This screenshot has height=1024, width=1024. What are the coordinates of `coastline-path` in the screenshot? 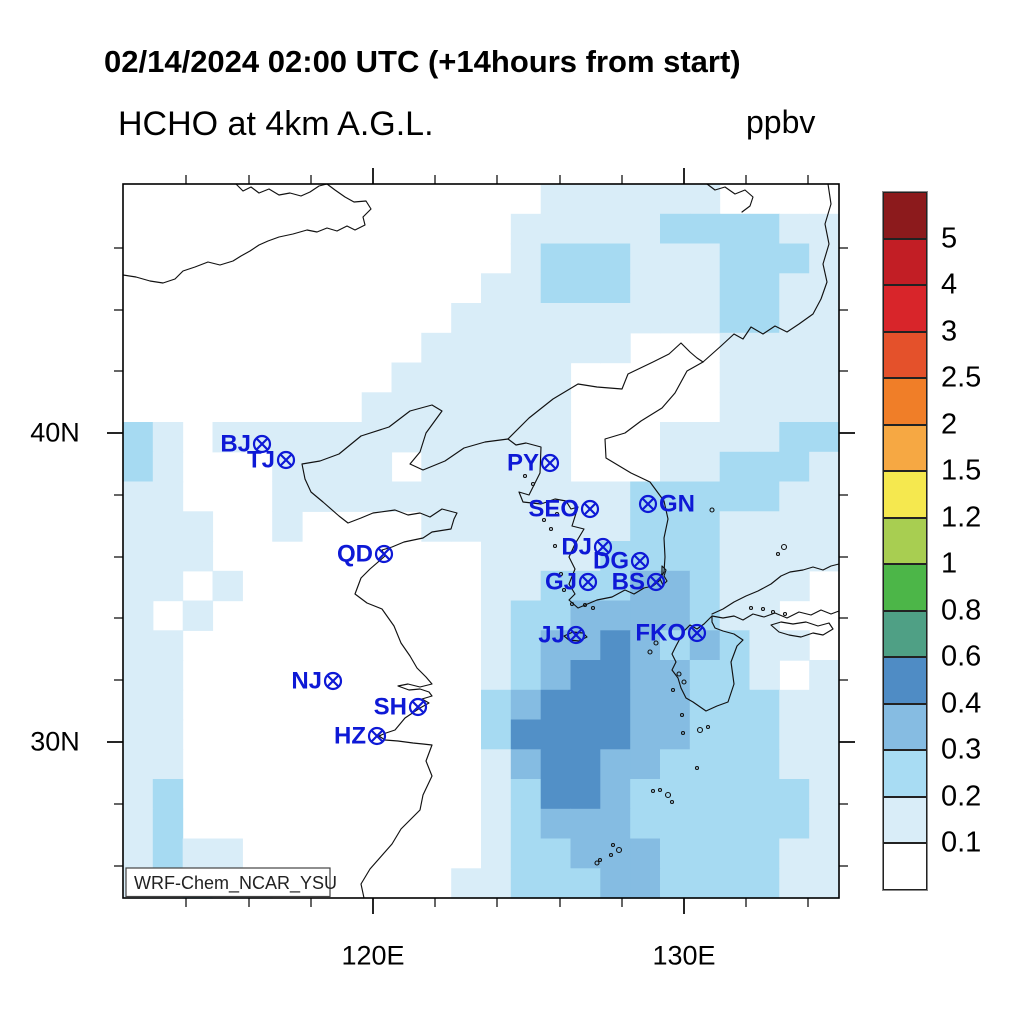 It's located at (247, 233).